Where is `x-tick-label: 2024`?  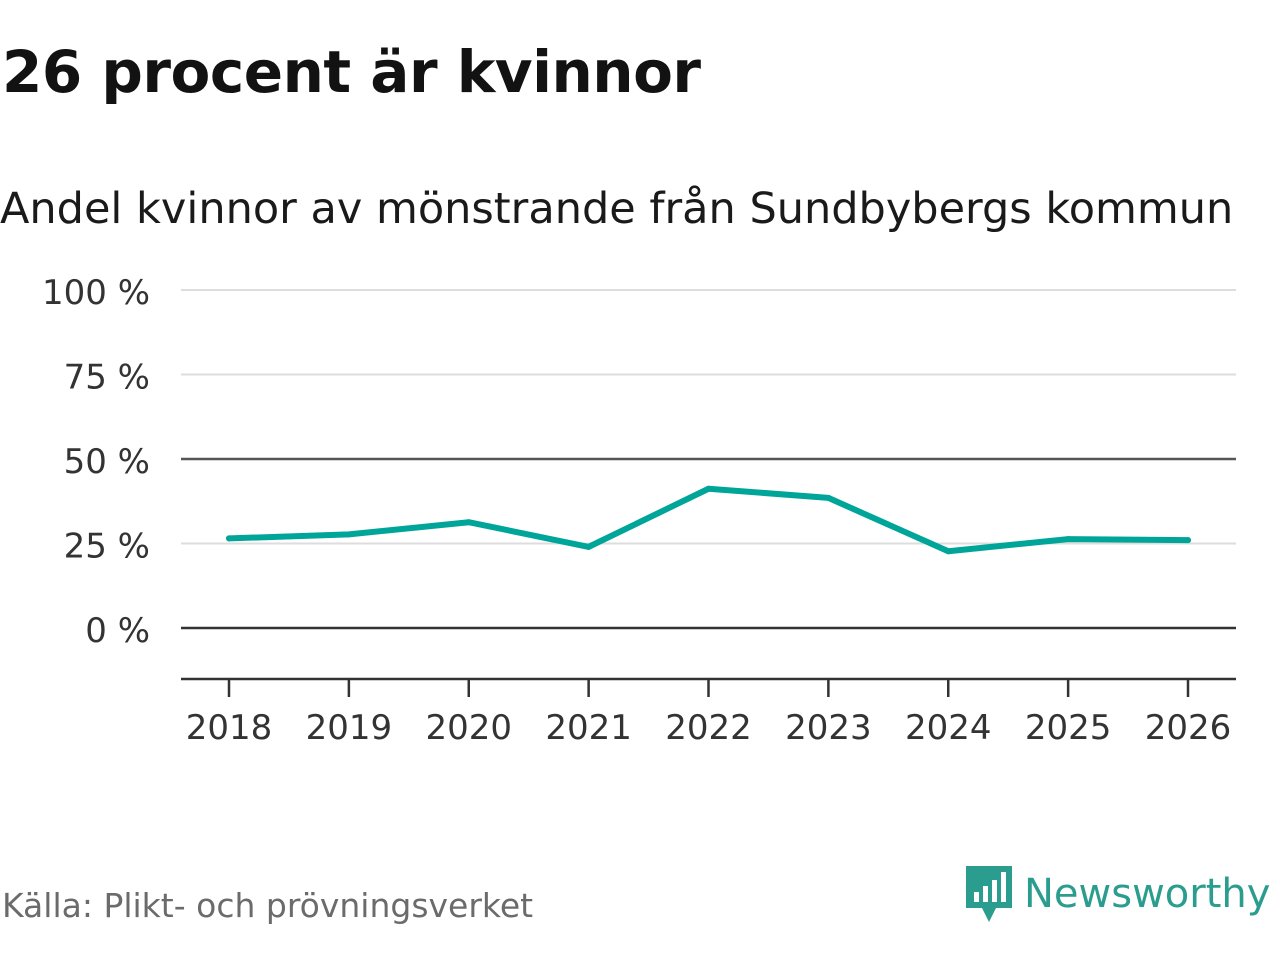 x-tick-label: 2024 is located at coordinates (948, 728).